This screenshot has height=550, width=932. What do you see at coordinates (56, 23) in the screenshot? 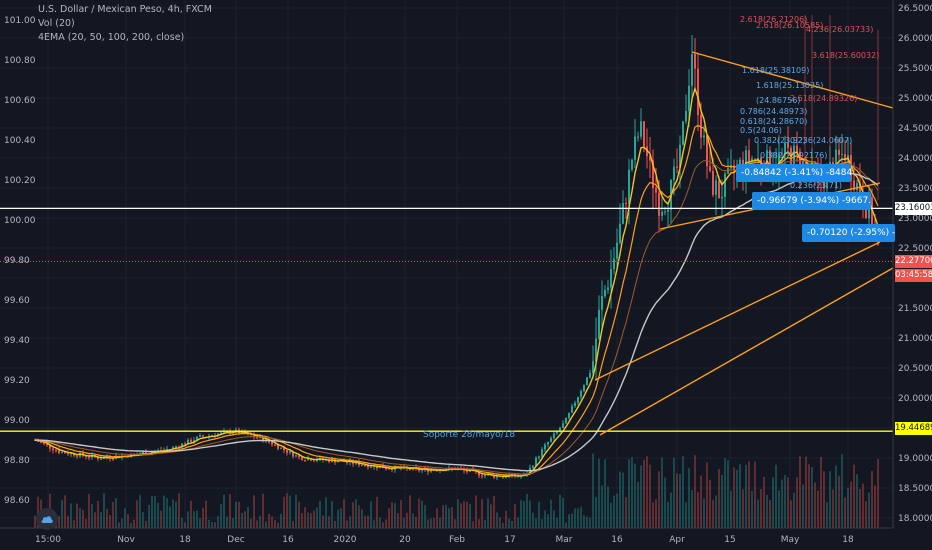
I see `volume-indicator-label: Vol (20)` at bounding box center [56, 23].